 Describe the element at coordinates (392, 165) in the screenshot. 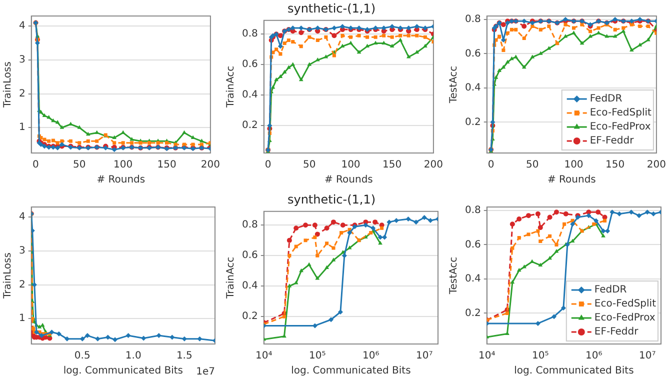

I see `x-tick-label: 150` at that location.